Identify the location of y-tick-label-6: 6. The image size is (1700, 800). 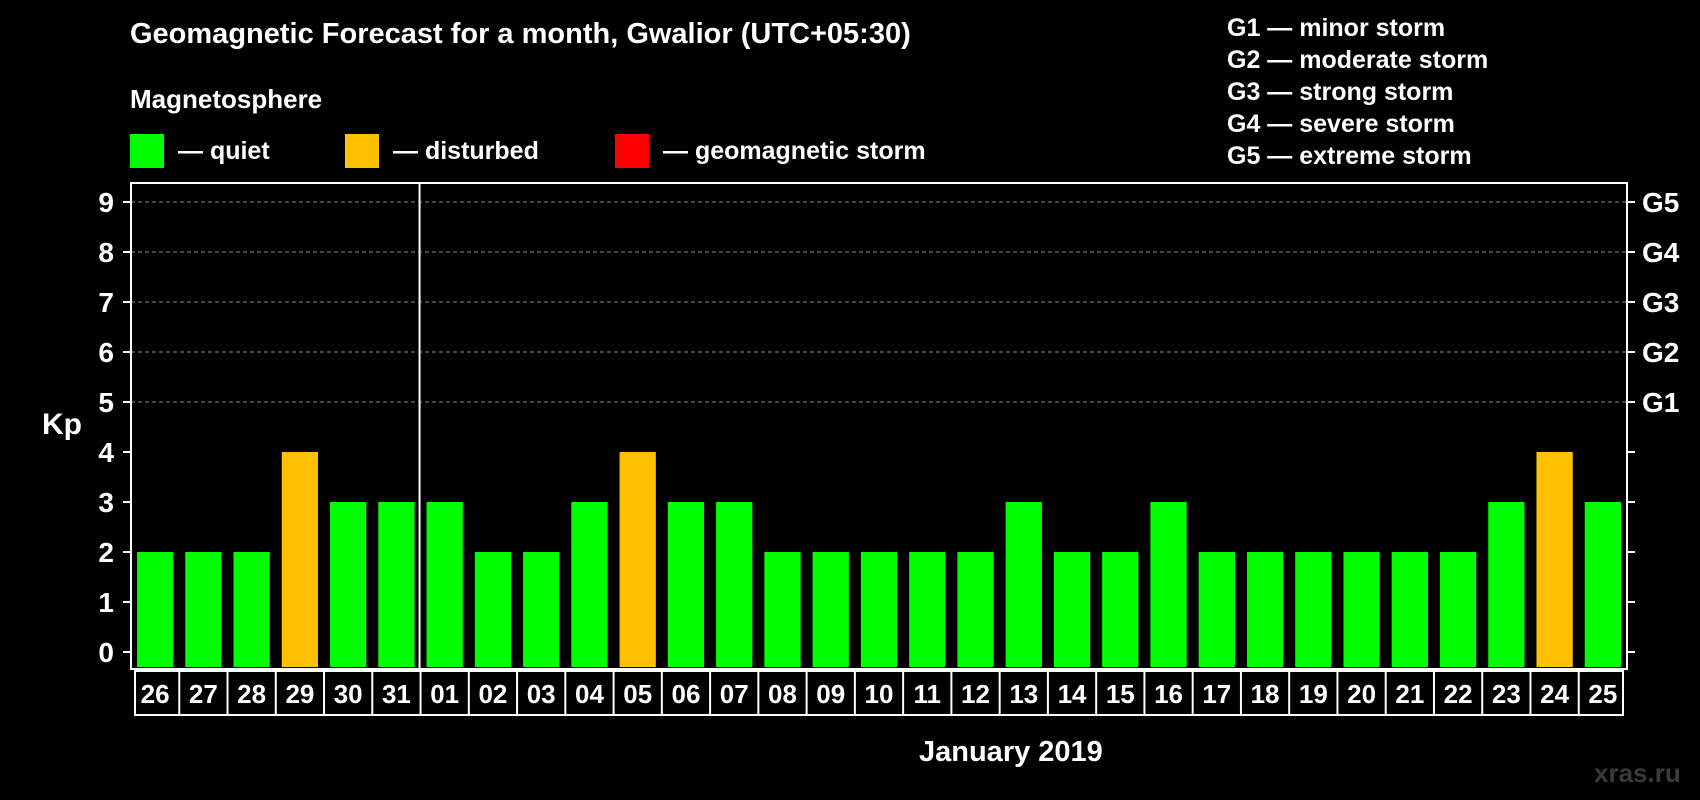
(106, 352).